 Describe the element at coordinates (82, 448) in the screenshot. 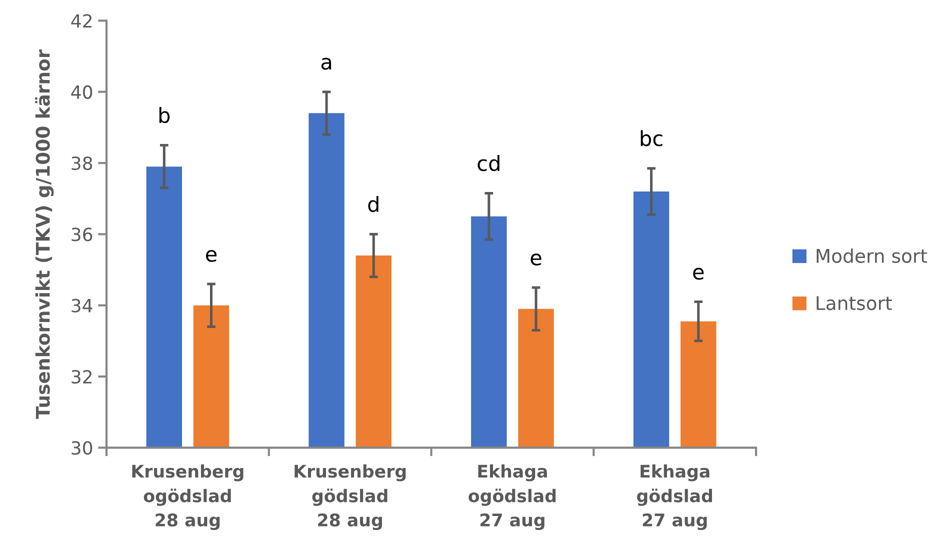

I see `y-tick-label: 30` at that location.